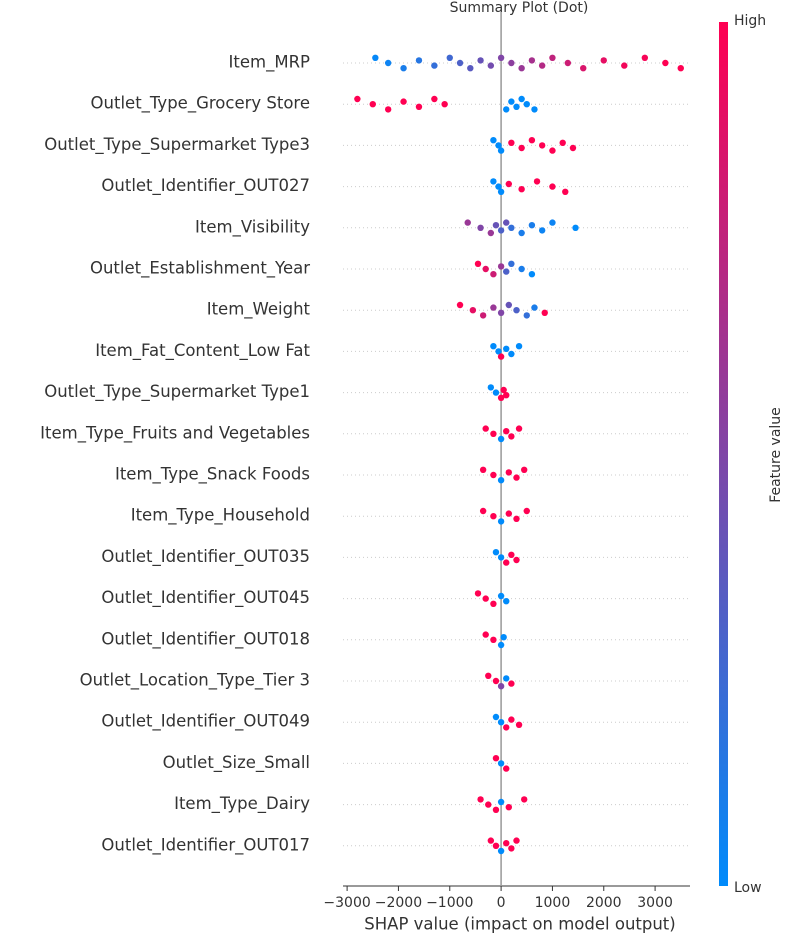 Image resolution: width=800 pixels, height=950 pixels. What do you see at coordinates (519, 924) in the screenshot?
I see `x-axis-label: SHAP value (impact on model output)` at bounding box center [519, 924].